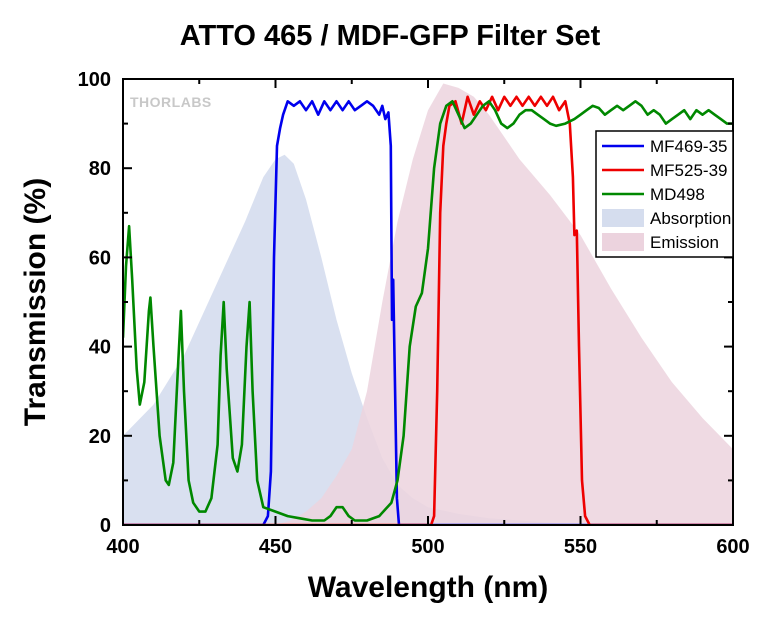  I want to click on y-tick-label: 100, so click(94, 80).